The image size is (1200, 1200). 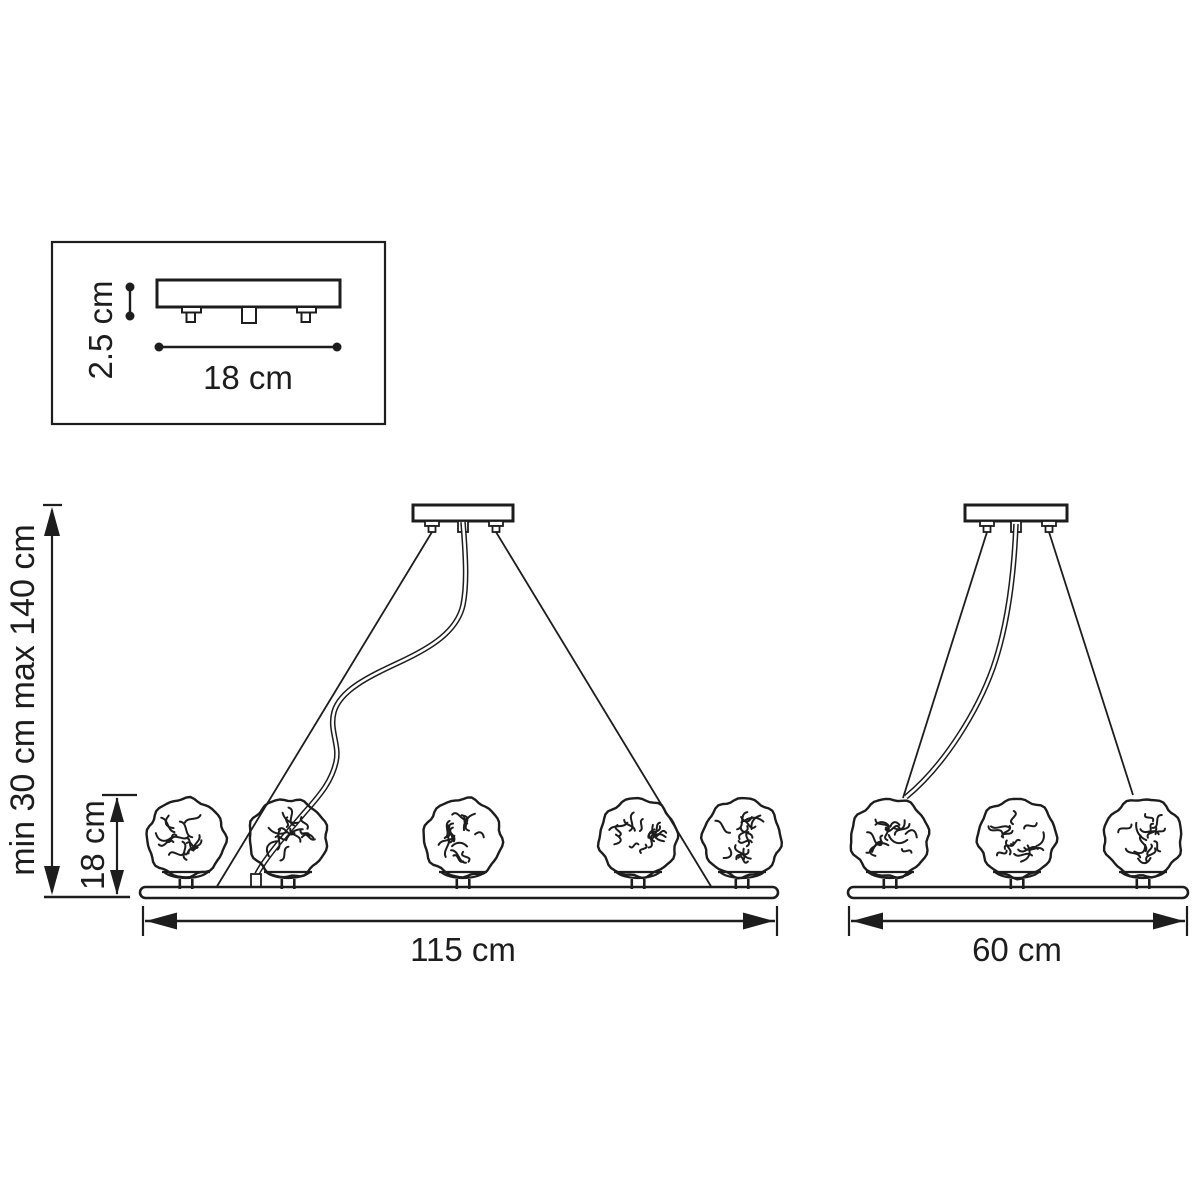 What do you see at coordinates (1017, 949) in the screenshot?
I see `small-width-label: 60 cm` at bounding box center [1017, 949].